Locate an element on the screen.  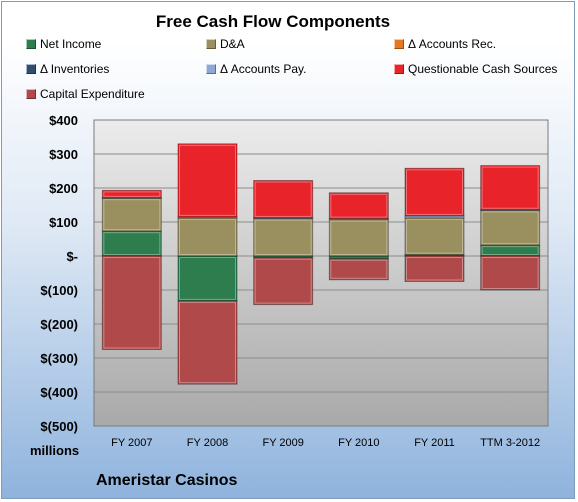
legend-label: Net Income is located at coordinates (71, 44).